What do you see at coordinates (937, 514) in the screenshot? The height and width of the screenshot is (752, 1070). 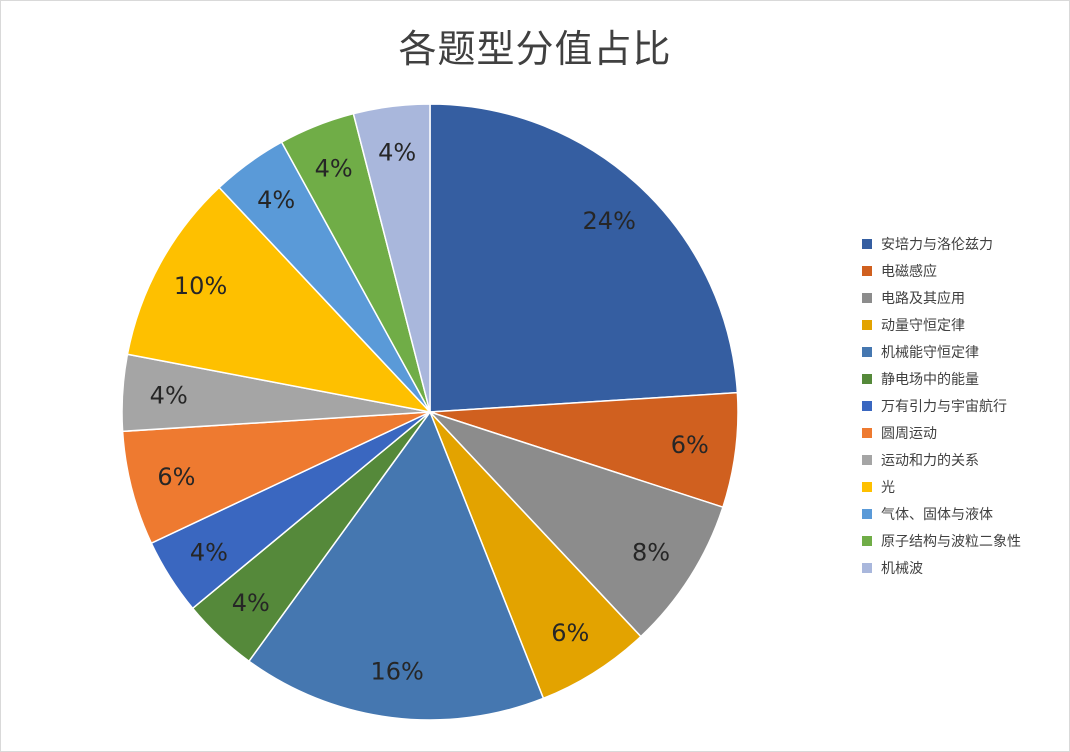 I see `legend-label: 气体、固体与液体` at bounding box center [937, 514].